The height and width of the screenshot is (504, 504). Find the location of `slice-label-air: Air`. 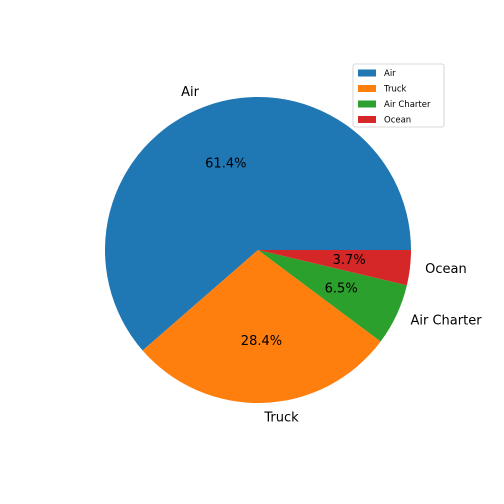

slice-label-air: Air is located at coordinates (190, 92).